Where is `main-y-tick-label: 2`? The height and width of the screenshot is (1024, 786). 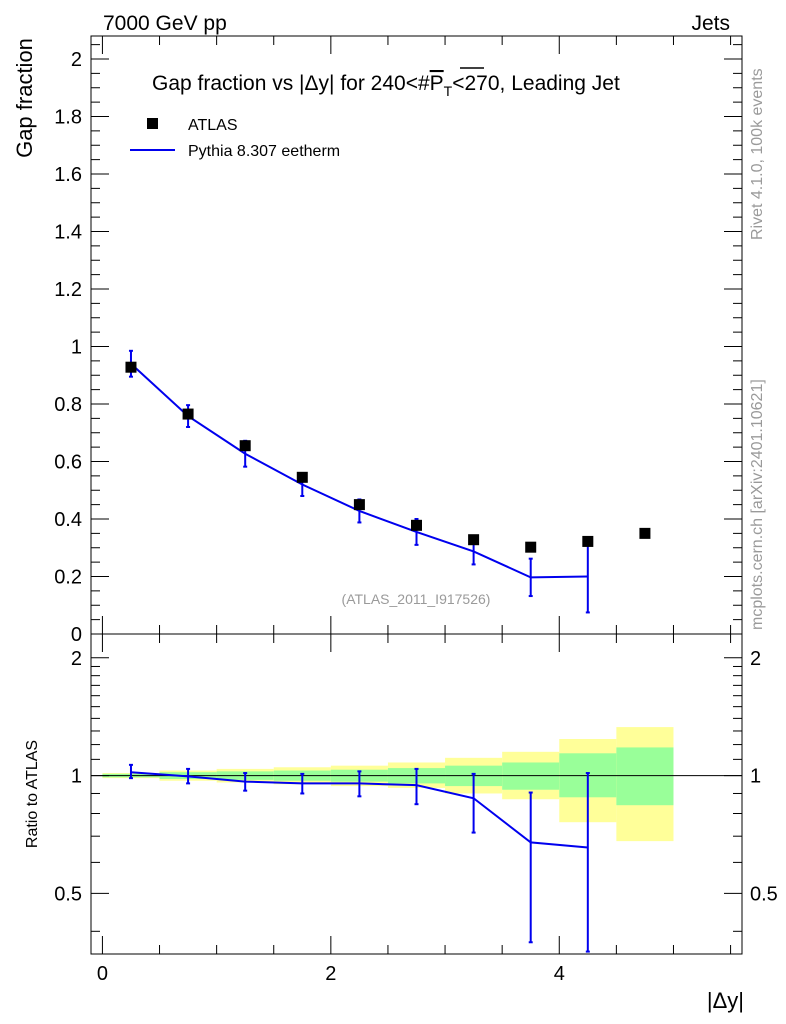 main-y-tick-label: 2 is located at coordinates (76, 60).